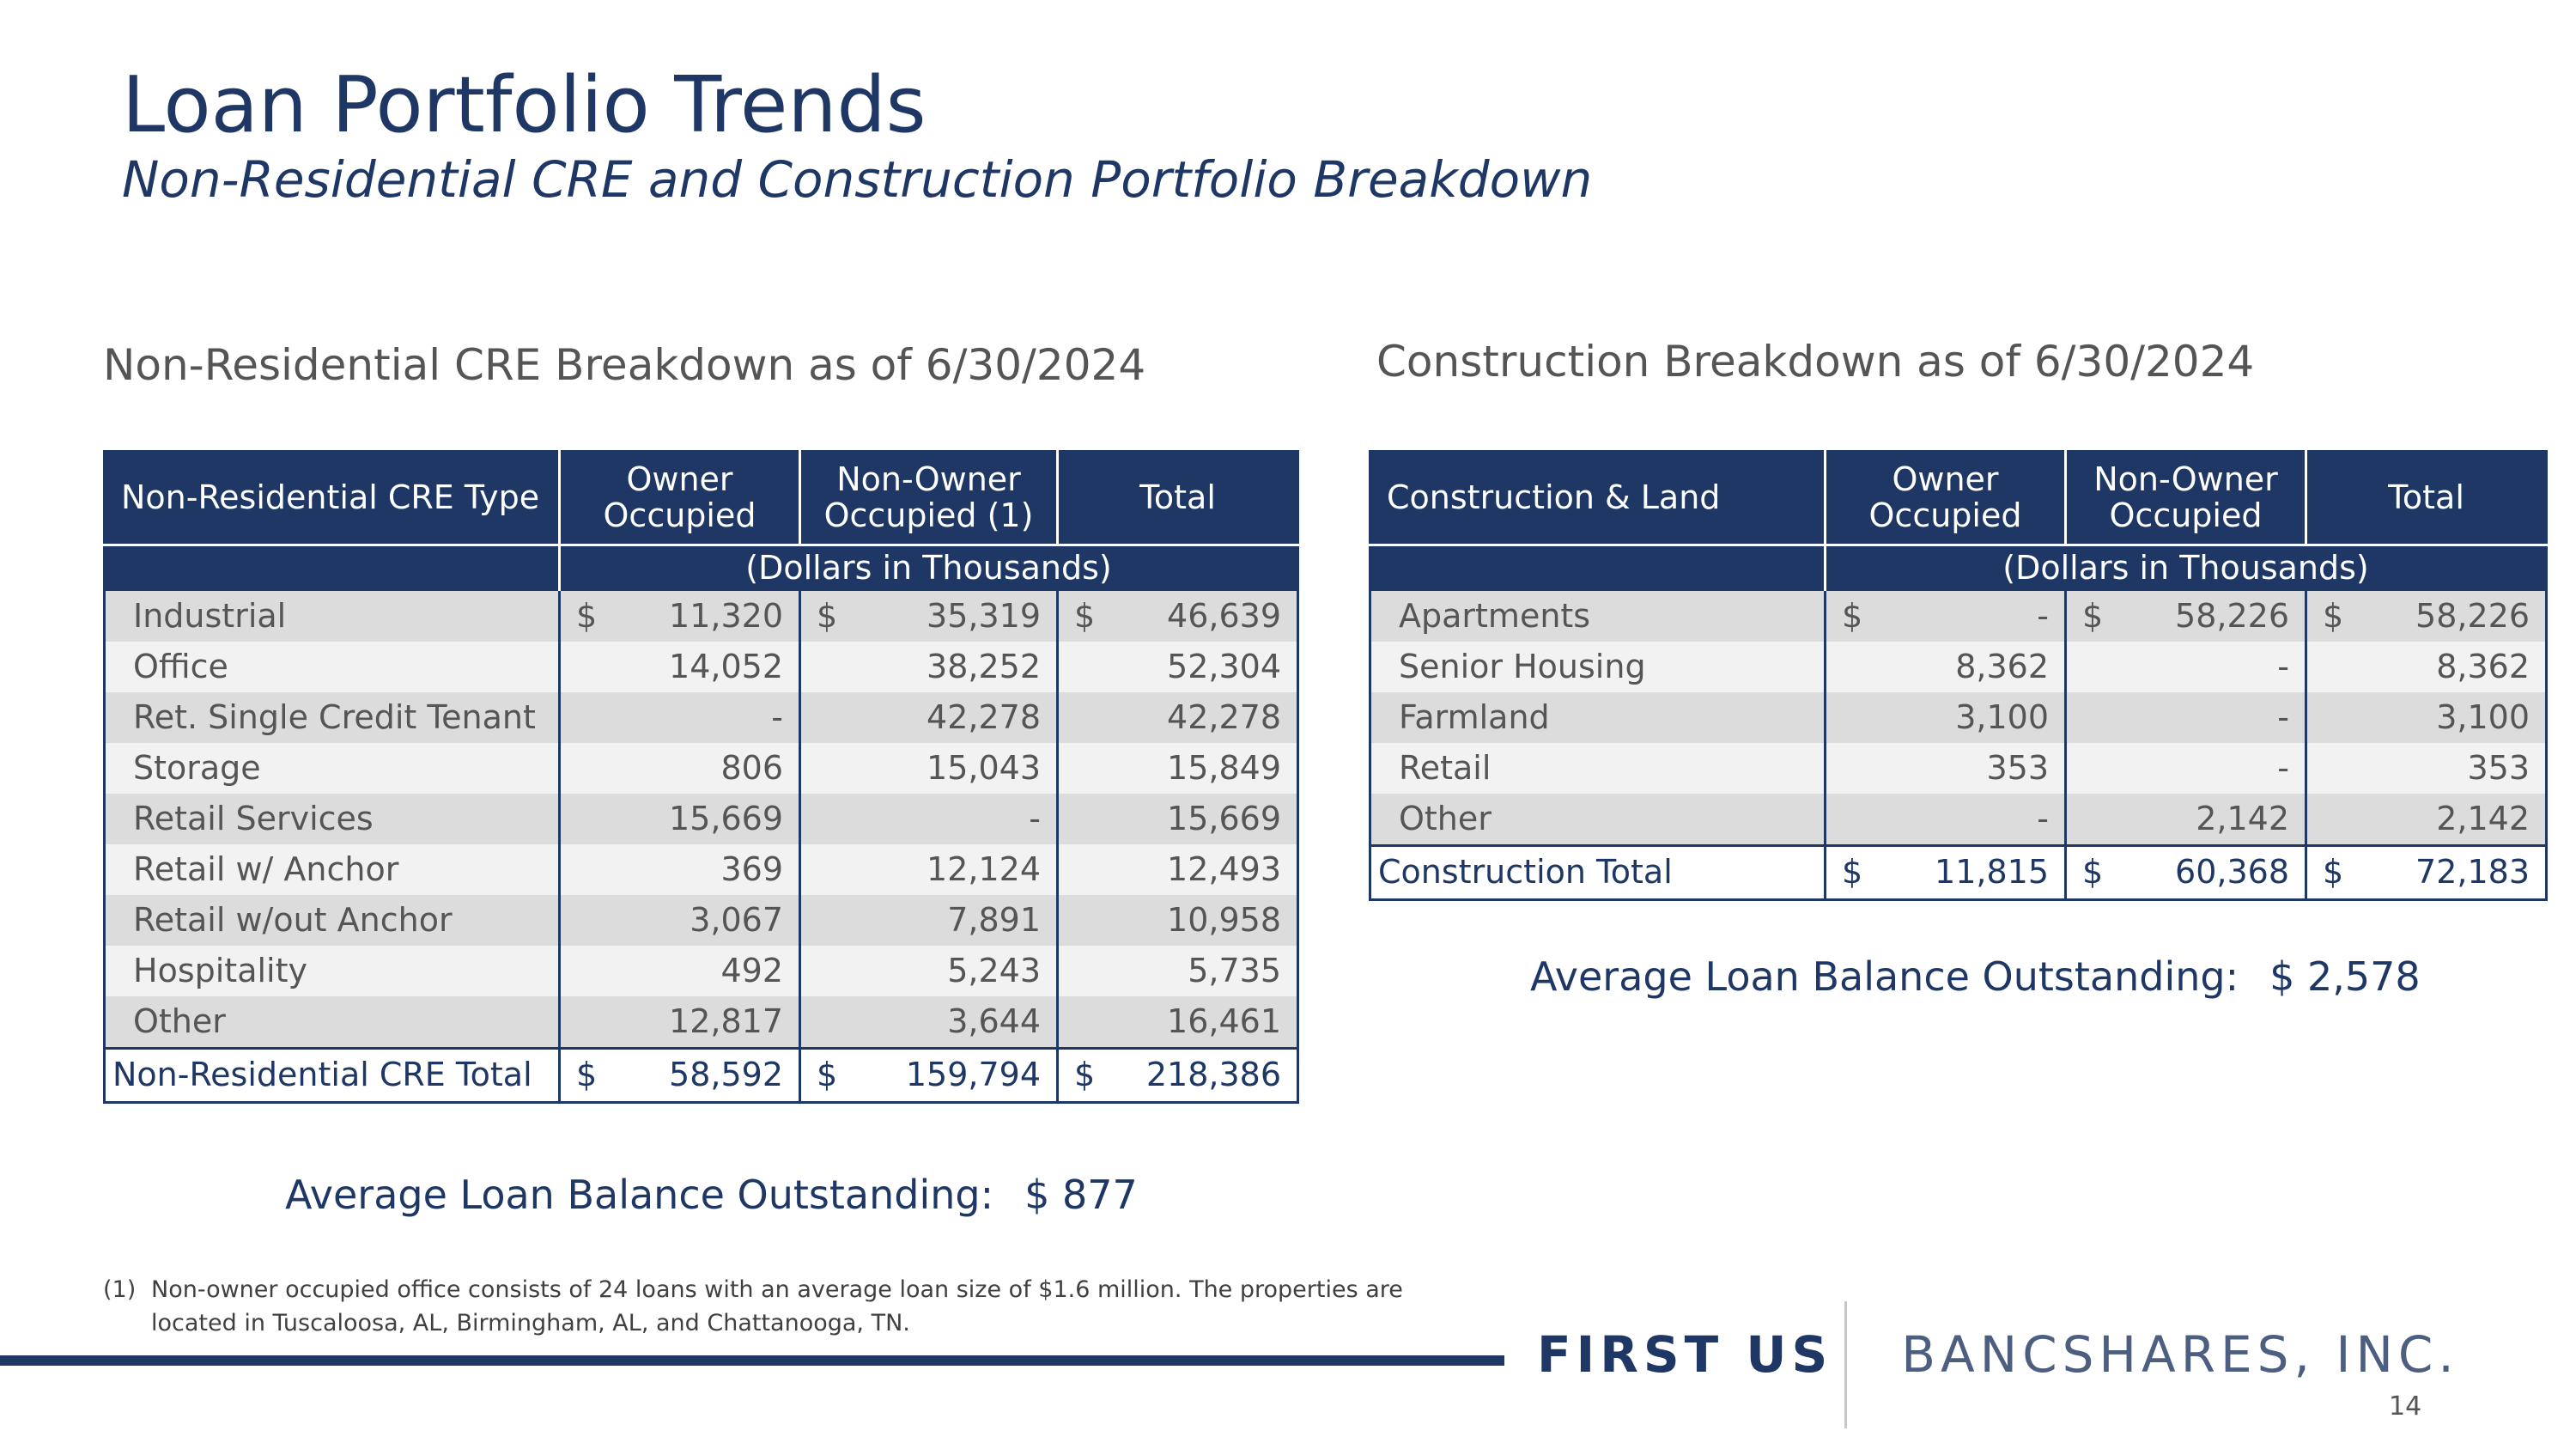 The height and width of the screenshot is (1449, 2576). I want to click on row-owner: $ -, so click(1945, 616).